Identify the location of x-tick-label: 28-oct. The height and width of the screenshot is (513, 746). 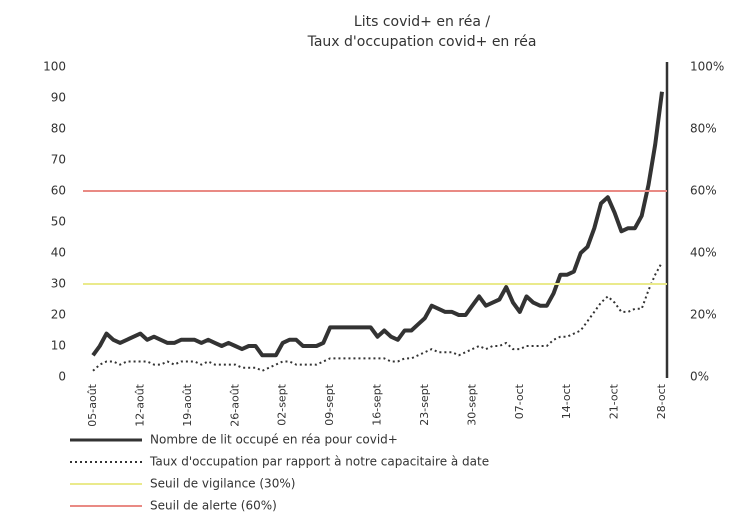
(661, 401).